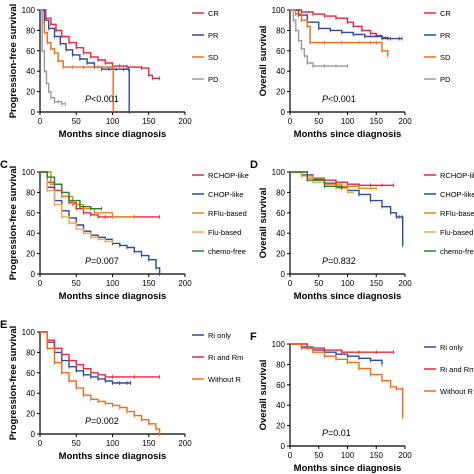 The height and width of the screenshot is (474, 474). Describe the element at coordinates (13, 223) in the screenshot. I see `y-axis-label: Progression-free survival` at that location.